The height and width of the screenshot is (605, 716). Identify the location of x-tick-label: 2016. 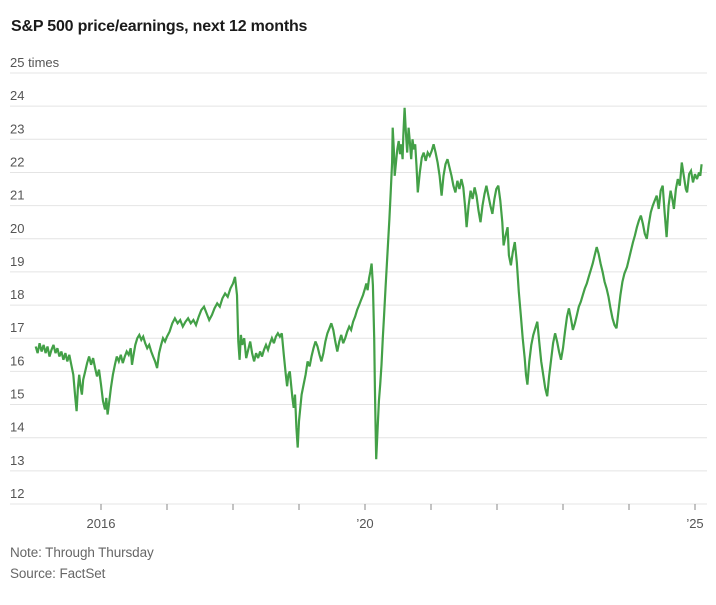
(101, 523).